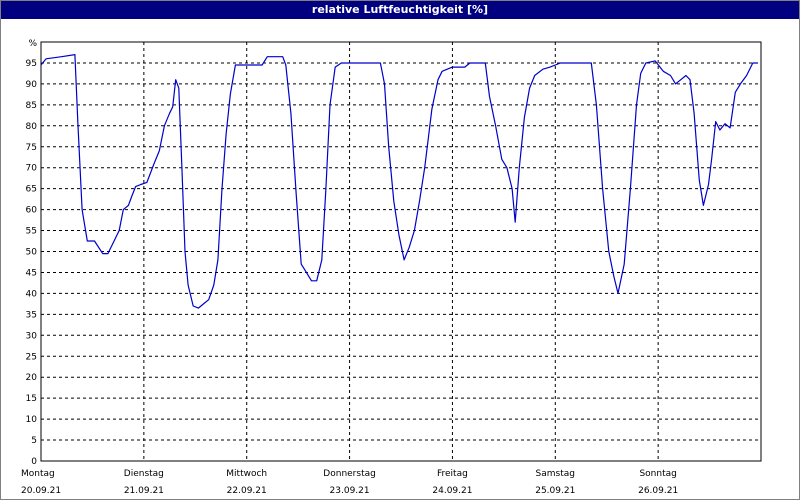 The image size is (800, 500). What do you see at coordinates (555, 474) in the screenshot?
I see `x-tick-day: Samstag` at bounding box center [555, 474].